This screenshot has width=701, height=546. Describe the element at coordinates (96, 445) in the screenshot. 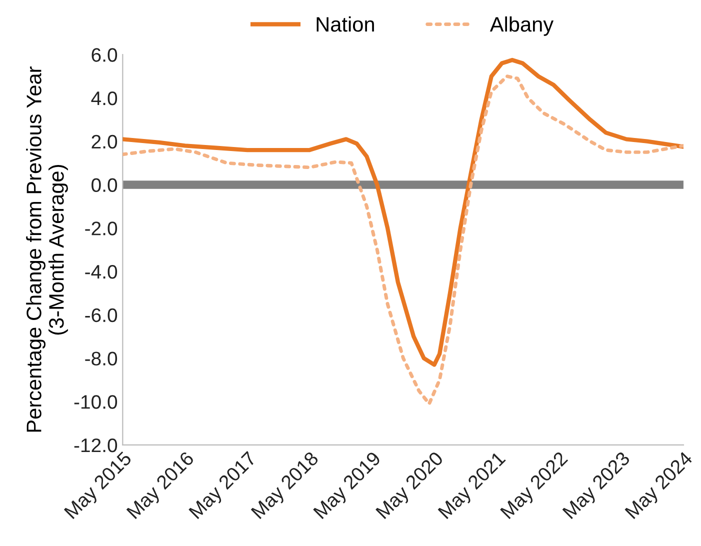

I see `y-tick-label: -12.0` at that location.